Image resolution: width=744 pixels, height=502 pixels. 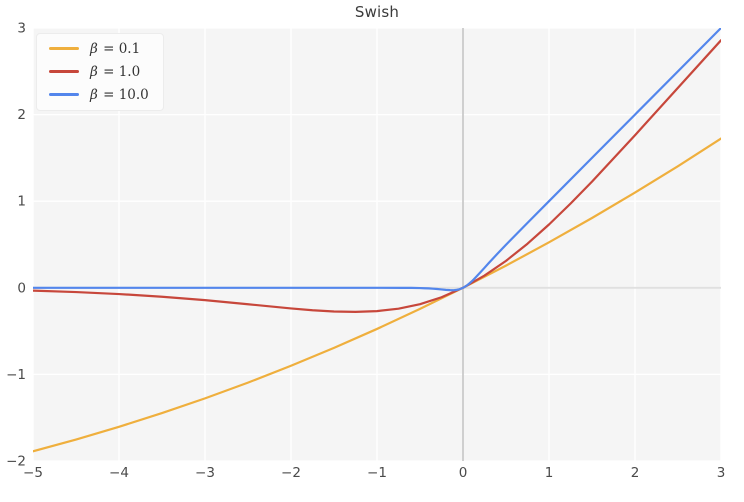 What do you see at coordinates (463, 473) in the screenshot?
I see `x-tick-label: 0` at bounding box center [463, 473].